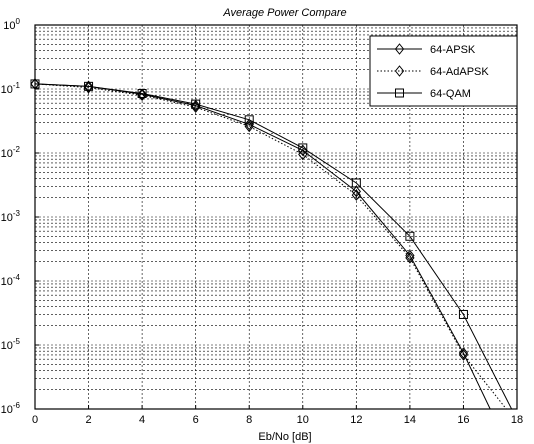  Describe the element at coordinates (196, 420) in the screenshot. I see `x-tick-label: 6` at that location.